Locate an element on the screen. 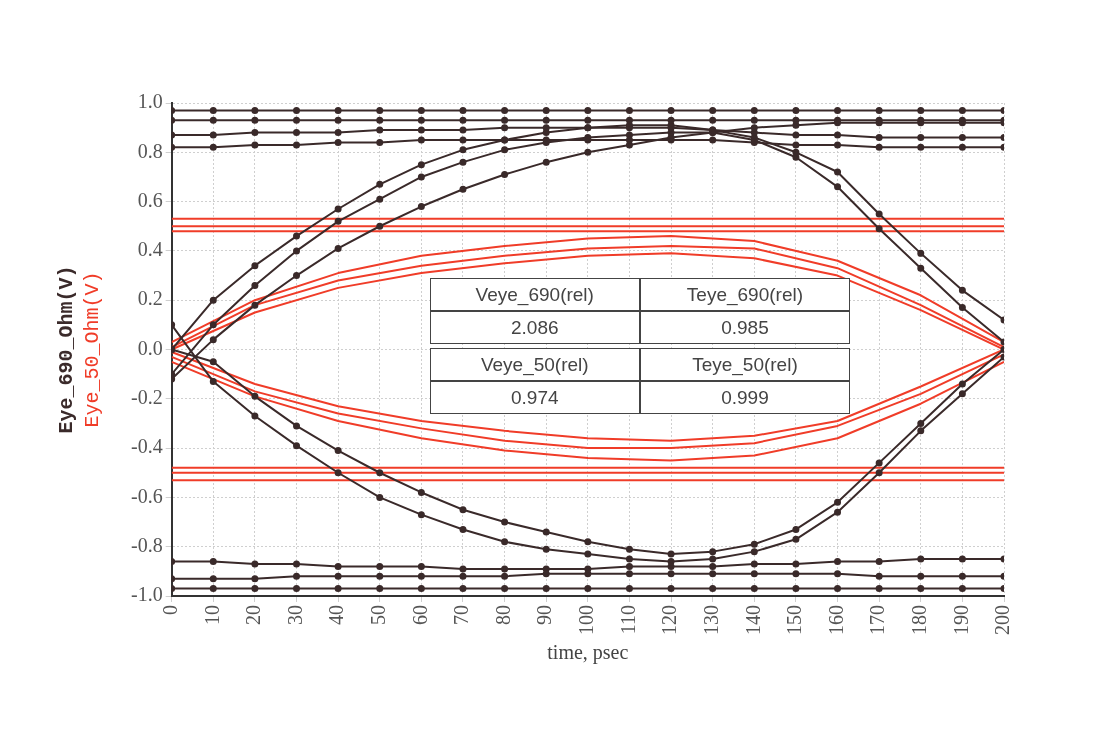 The height and width of the screenshot is (738, 1102). annotation: Teye_690(rel) is located at coordinates (745, 294).